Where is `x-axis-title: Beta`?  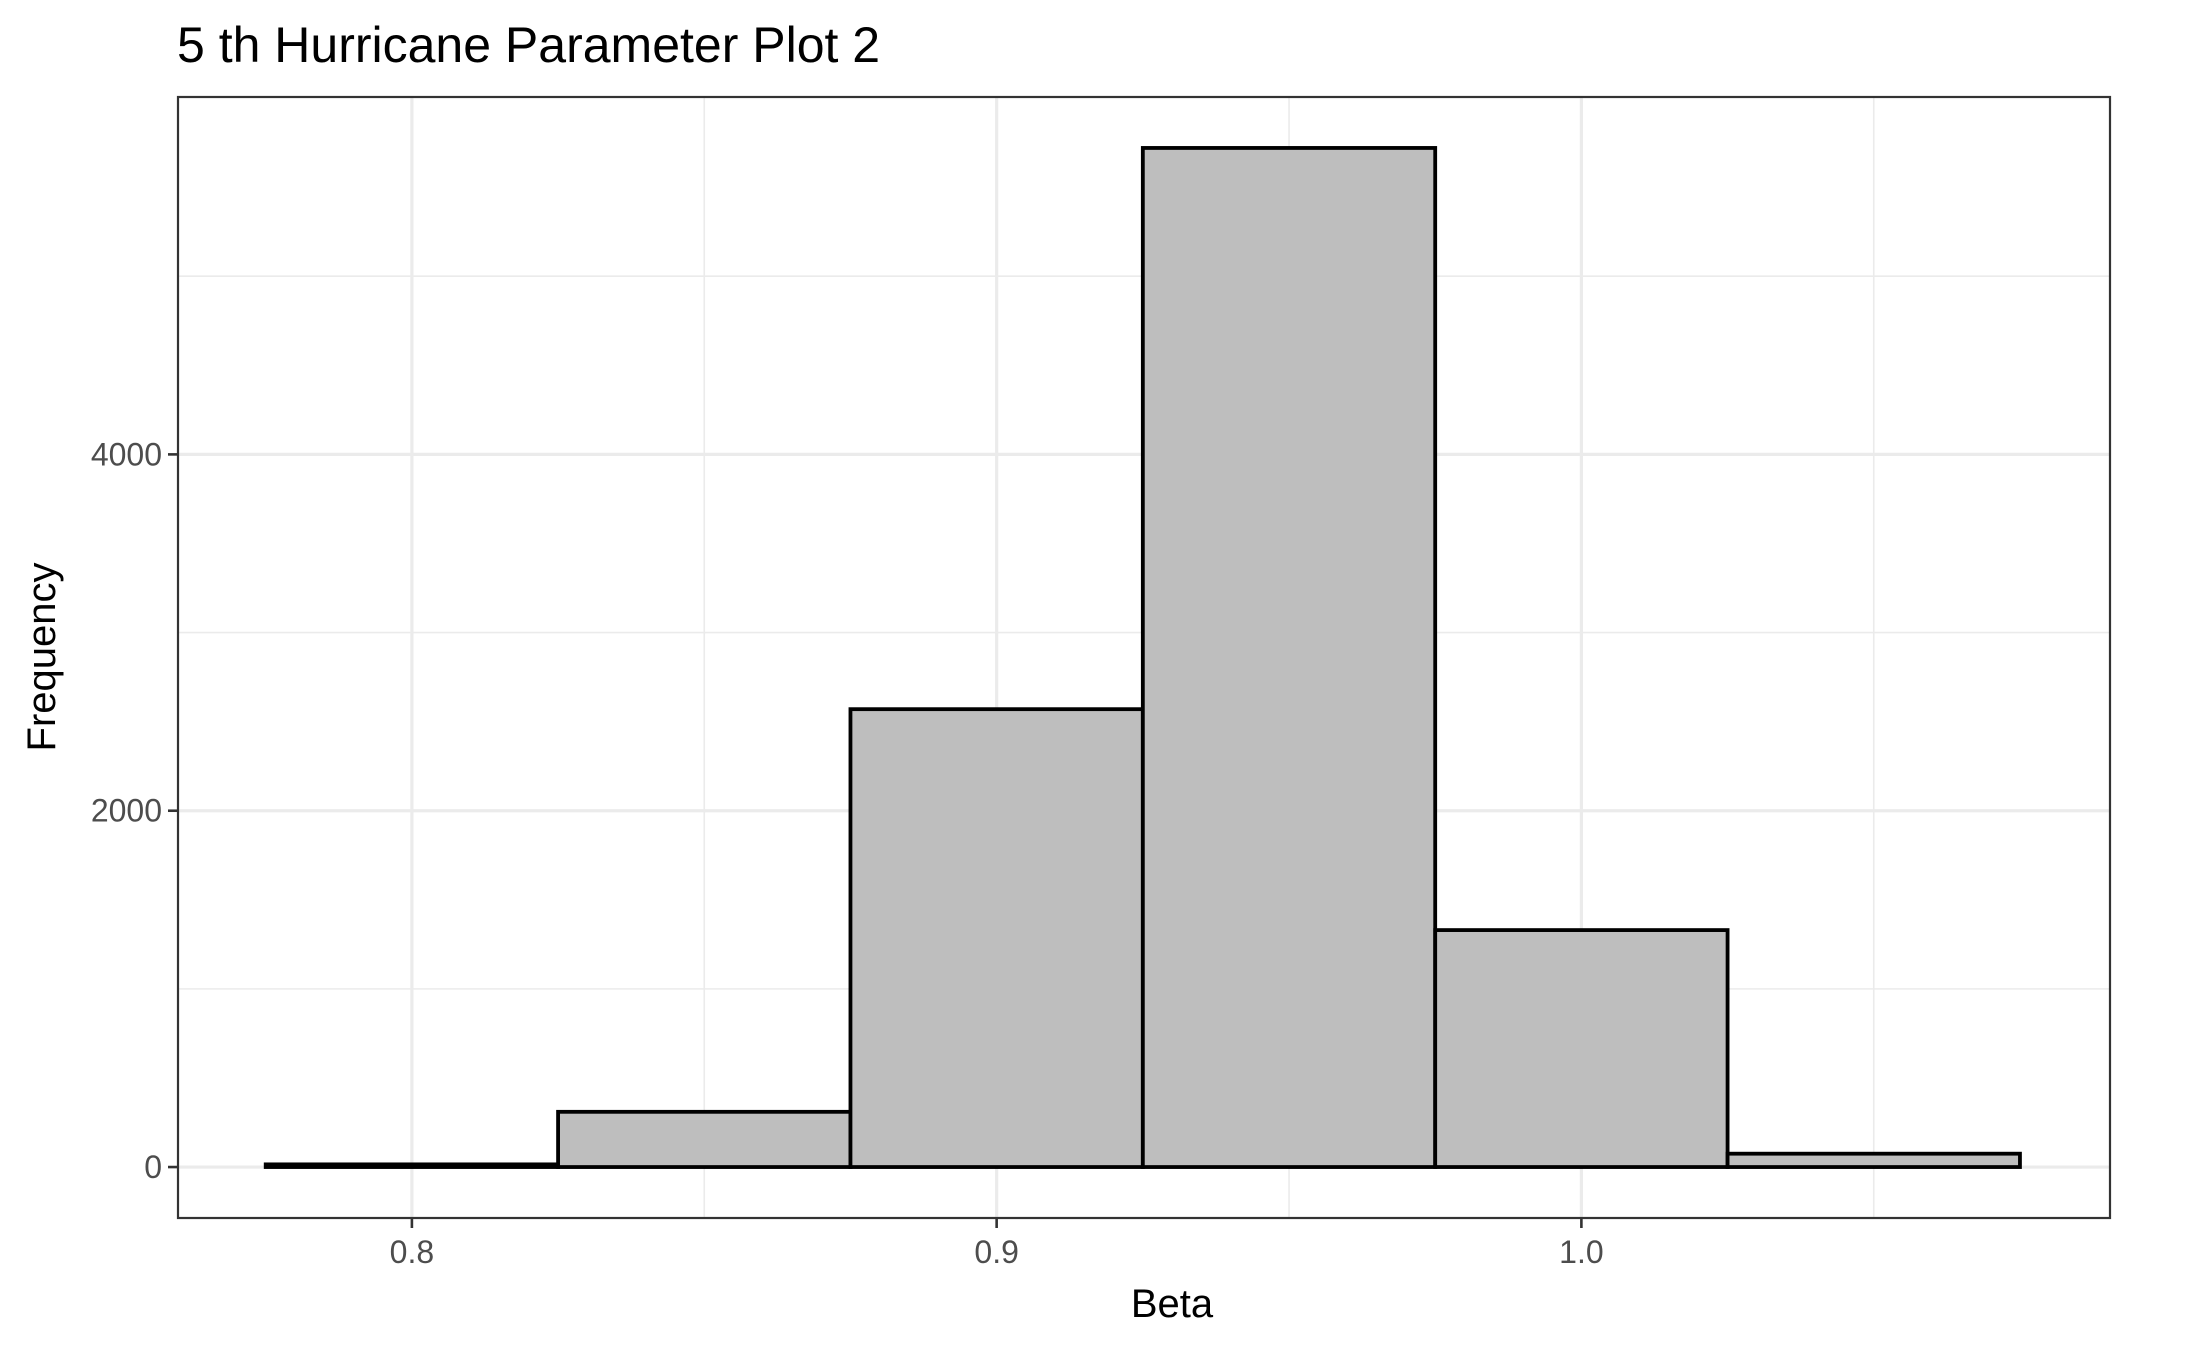 x-axis-title: Beta is located at coordinates (1172, 1304).